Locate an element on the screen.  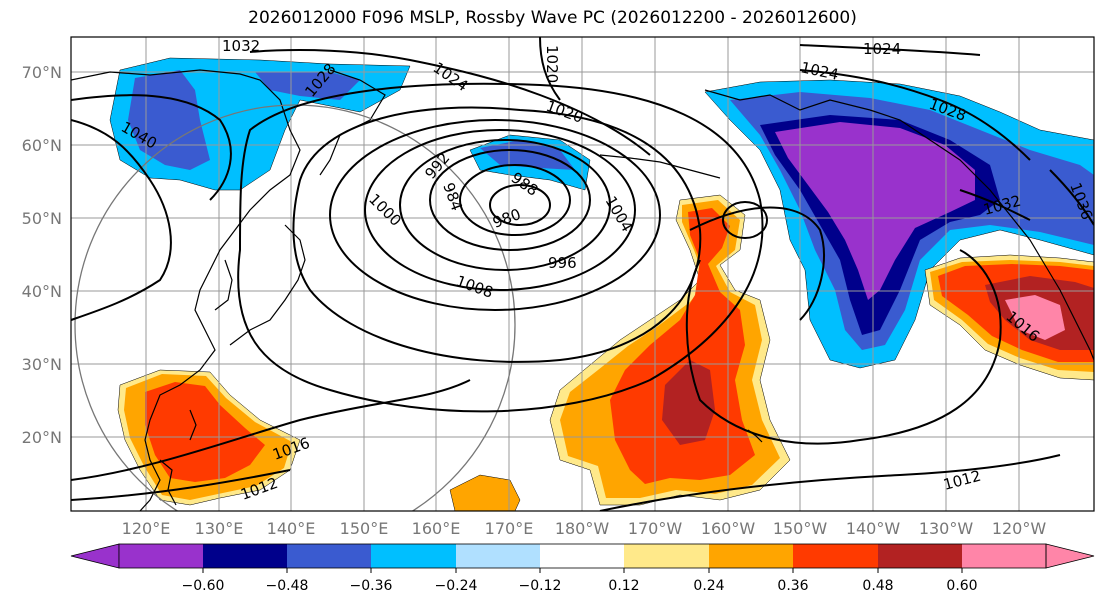
colorbar-tick-label: −0.48 is located at coordinates (287, 586).